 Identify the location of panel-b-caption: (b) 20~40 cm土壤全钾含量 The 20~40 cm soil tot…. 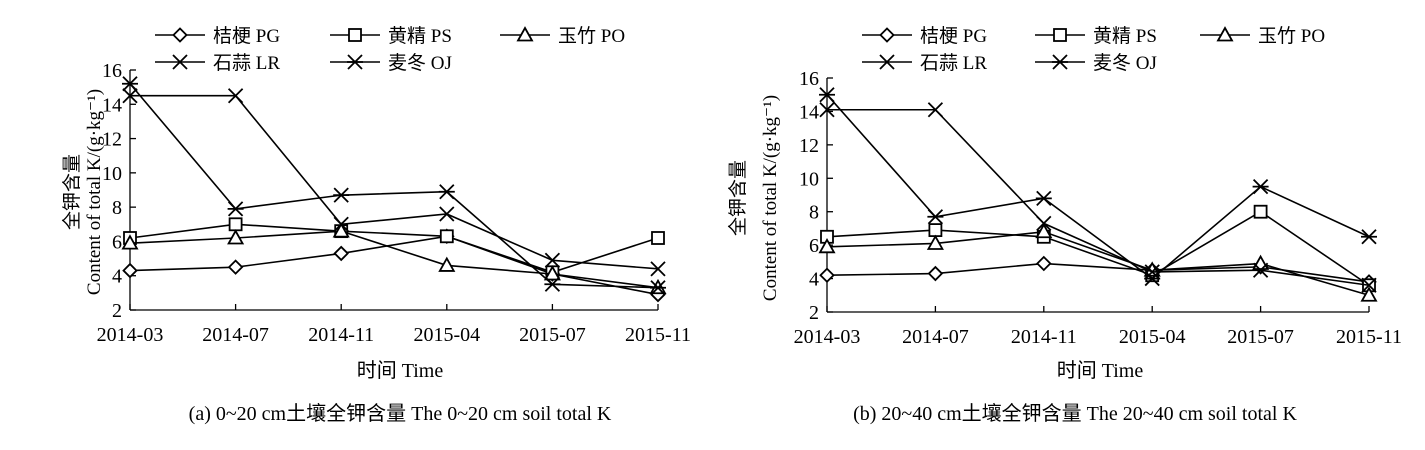
(1075, 413).